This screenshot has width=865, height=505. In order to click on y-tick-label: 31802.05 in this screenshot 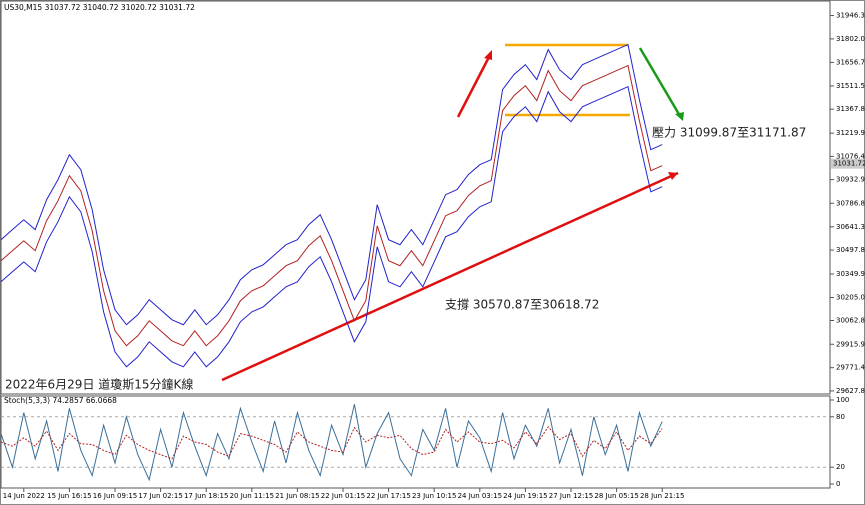, I will do `click(850, 39)`.